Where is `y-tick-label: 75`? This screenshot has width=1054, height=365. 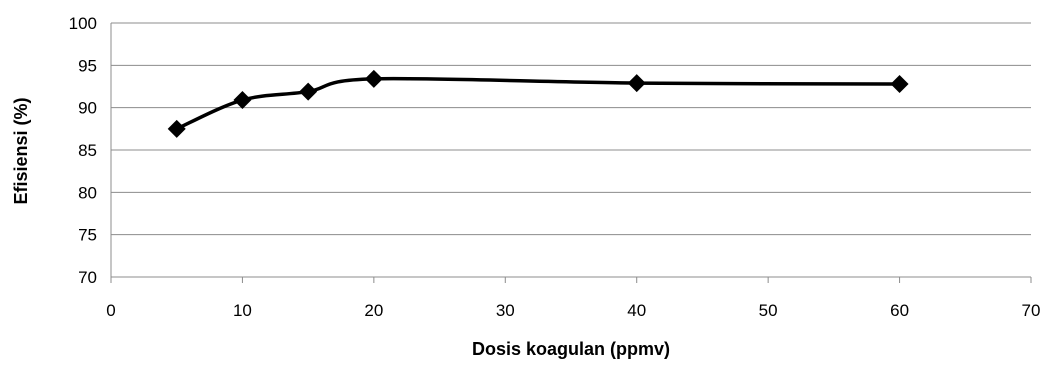
y-tick-label: 75 is located at coordinates (87, 235).